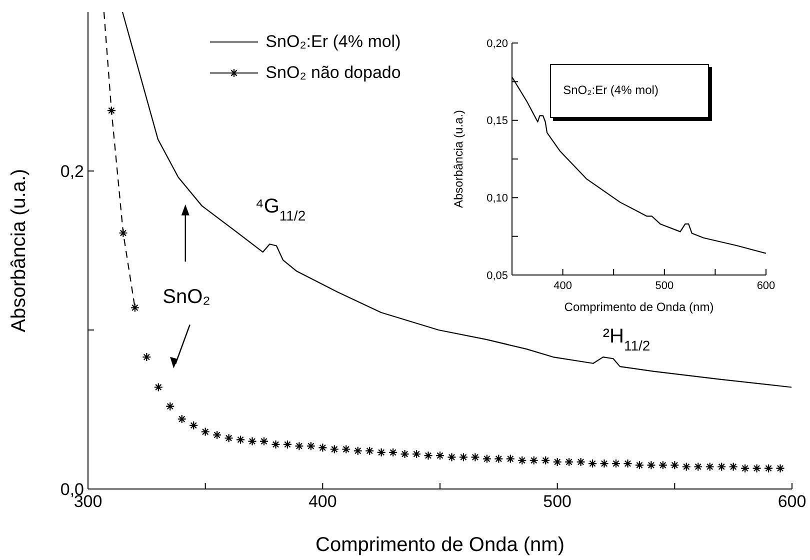 The image size is (810, 560). What do you see at coordinates (626, 340) in the screenshot?
I see `annotation: ²H$_{11/2}$` at bounding box center [626, 340].